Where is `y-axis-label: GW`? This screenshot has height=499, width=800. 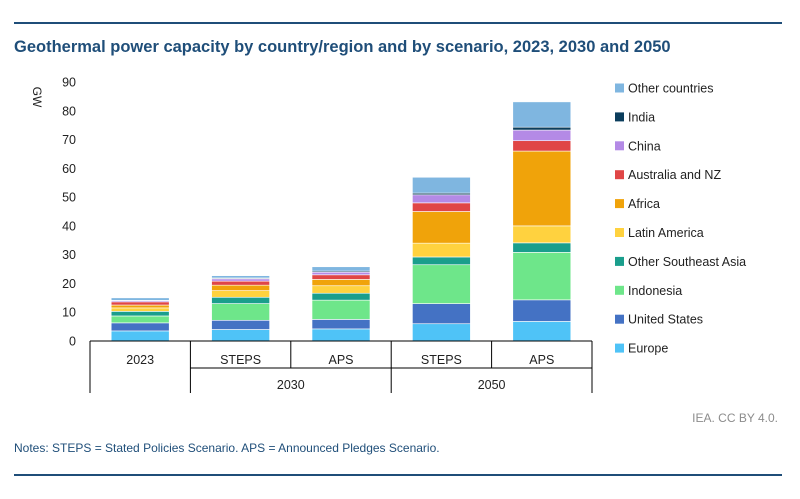 y-axis-label: GW is located at coordinates (37, 97).